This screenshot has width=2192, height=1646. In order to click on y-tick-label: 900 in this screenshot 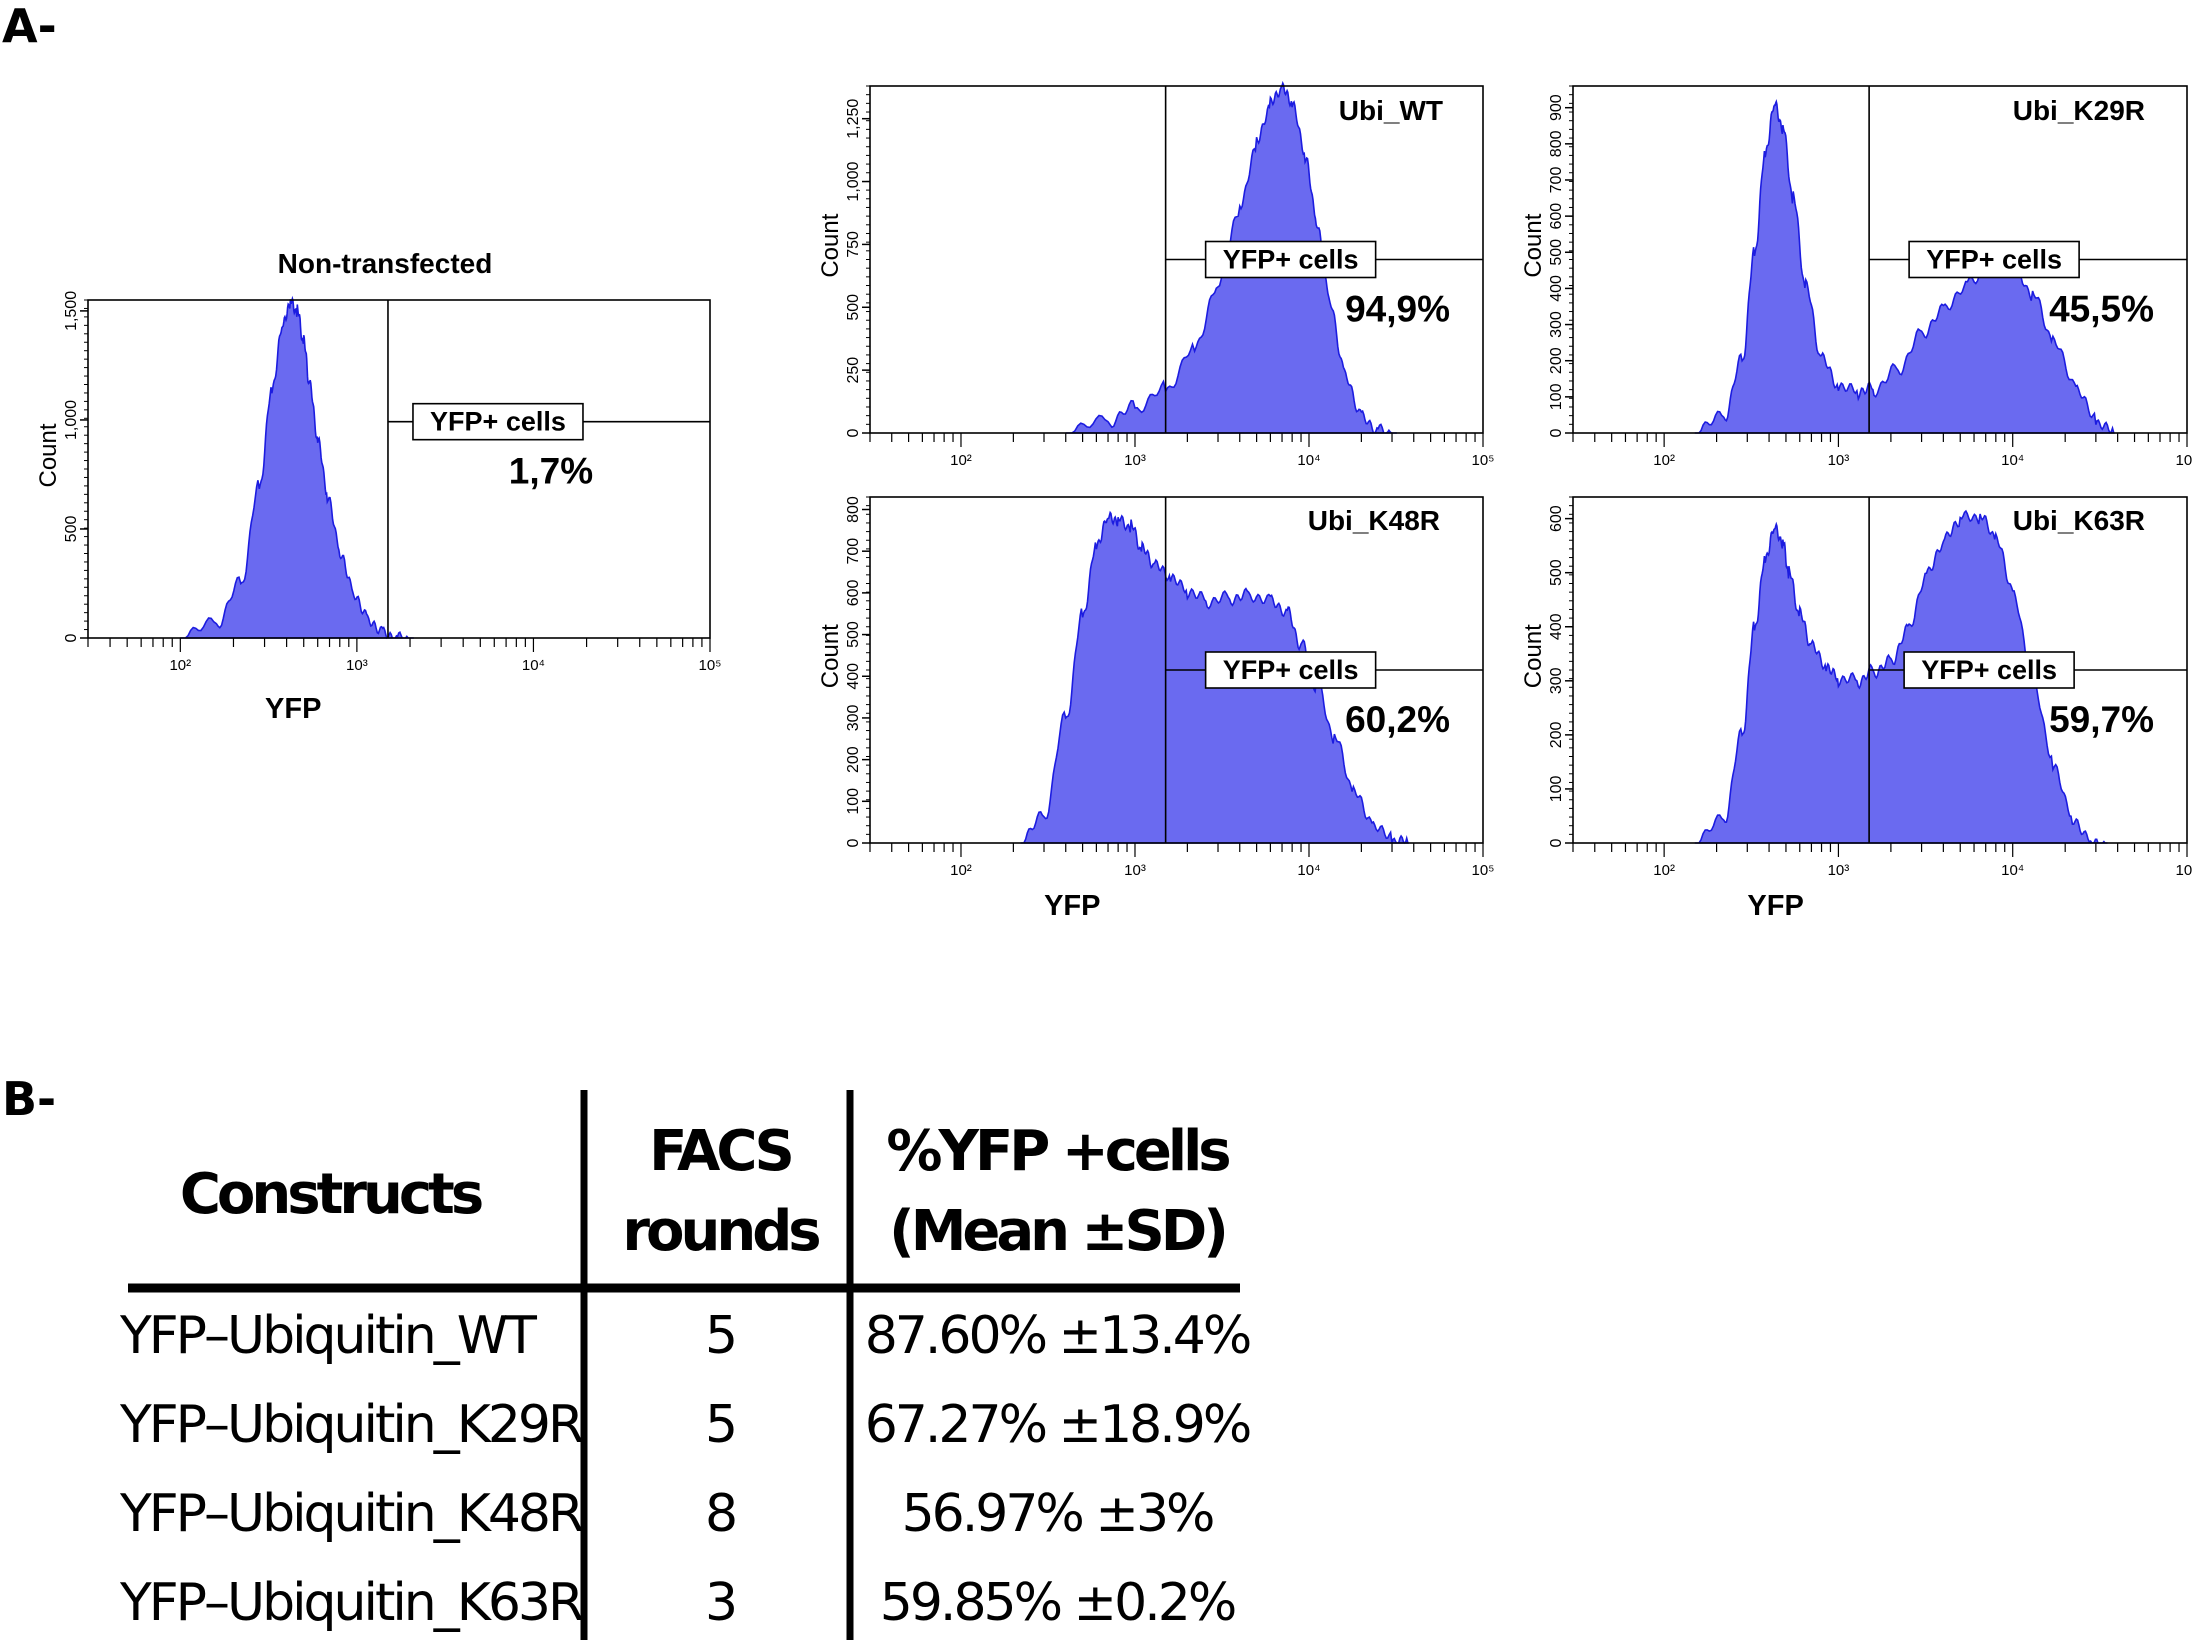, I will do `click(1556, 107)`.